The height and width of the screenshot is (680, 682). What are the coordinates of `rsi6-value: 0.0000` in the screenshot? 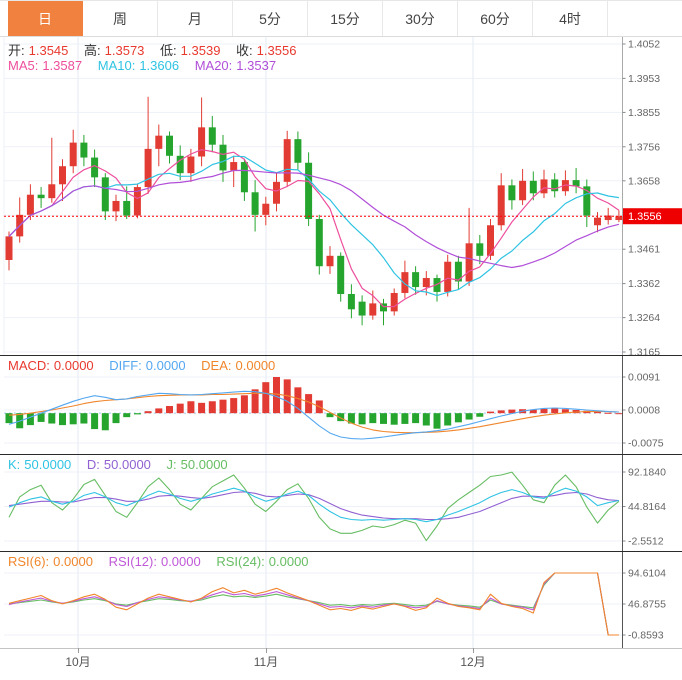 It's located at (73, 561).